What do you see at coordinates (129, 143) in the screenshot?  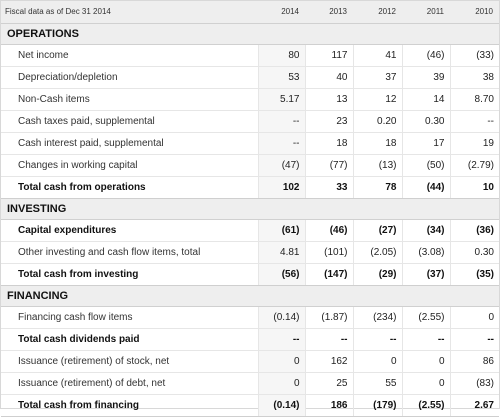 I see `row-label: Cash interest paid, supplemental` at bounding box center [129, 143].